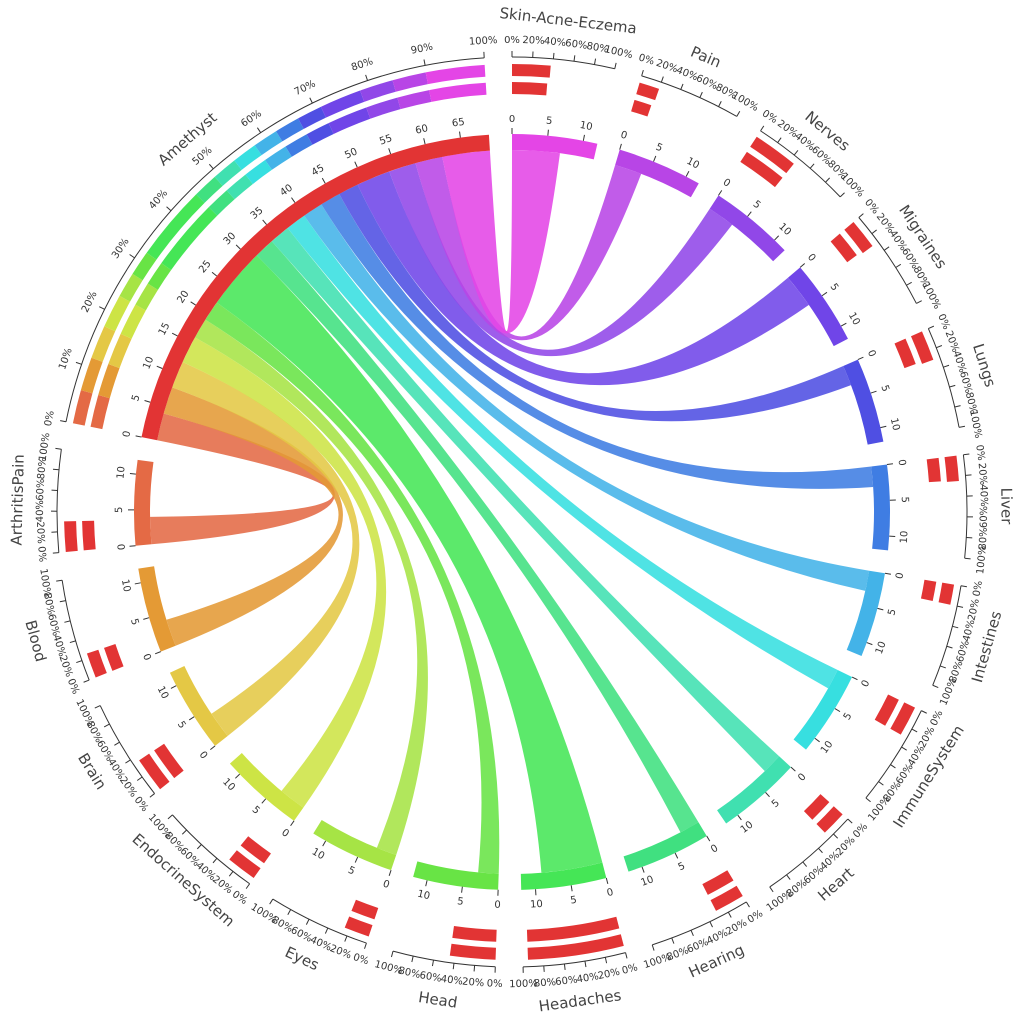  Describe the element at coordinates (158, 200) in the screenshot. I see `percent-tick-label: 40%` at that location.